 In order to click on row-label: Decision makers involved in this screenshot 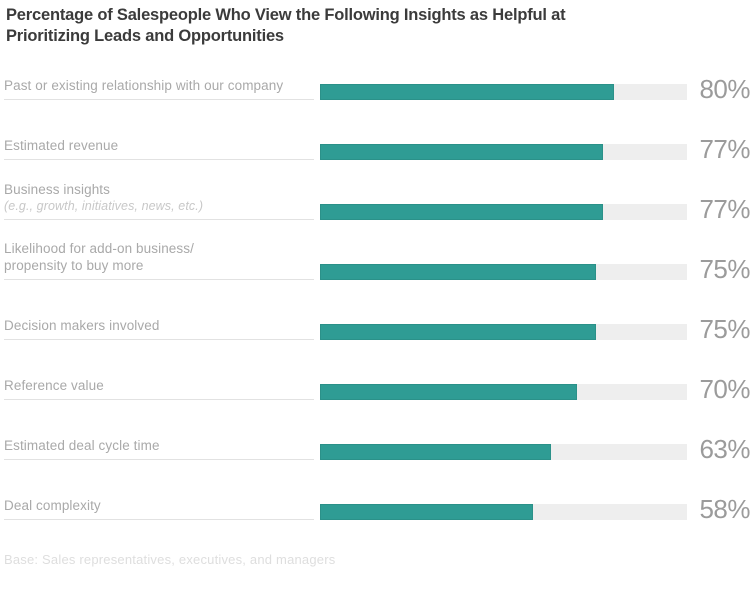, I will do `click(82, 325)`.